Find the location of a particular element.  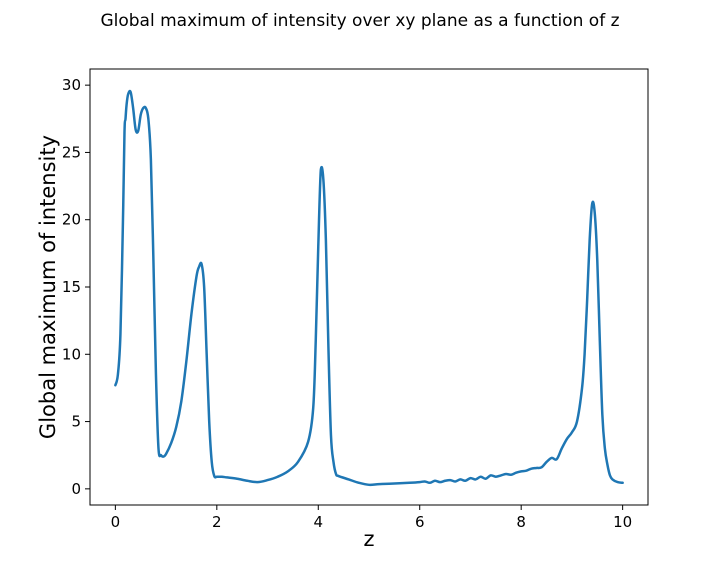

y-tick-label: 5 is located at coordinates (76, 422).